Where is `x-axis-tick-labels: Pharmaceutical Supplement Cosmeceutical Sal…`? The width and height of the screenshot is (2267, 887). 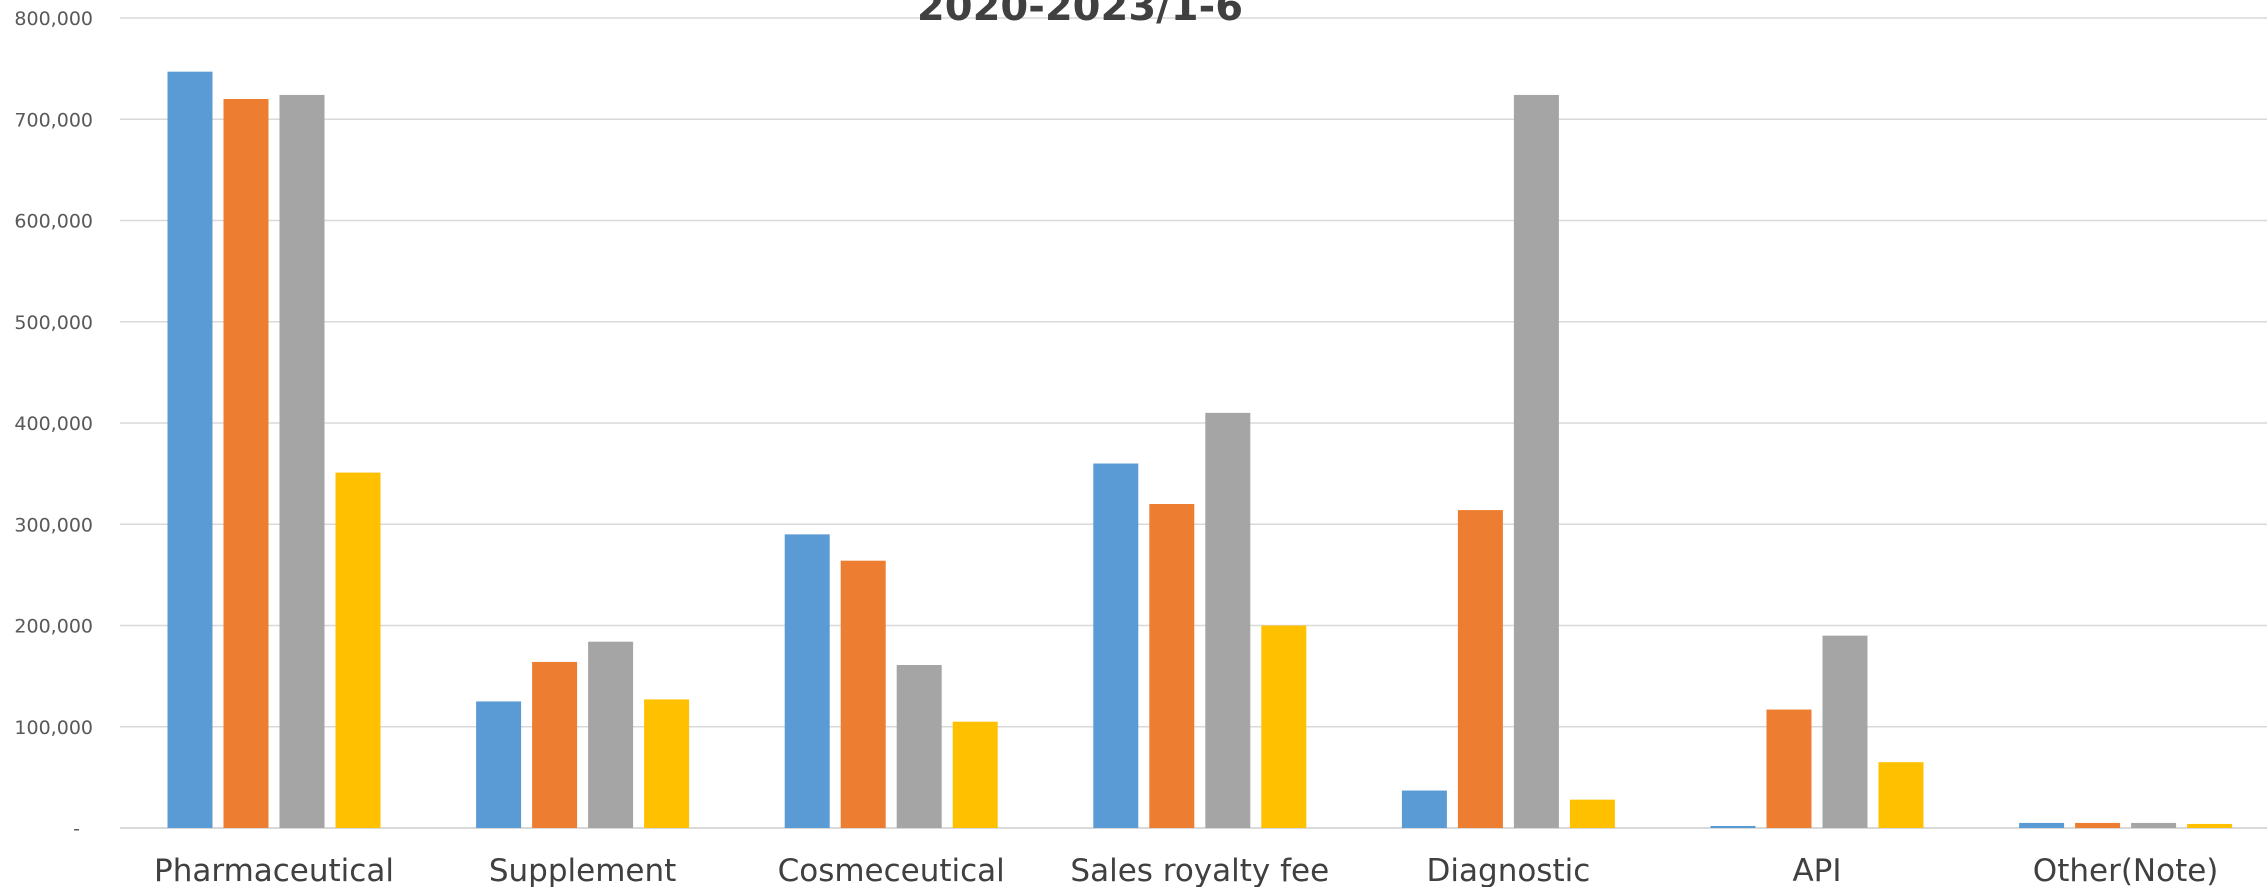 x-axis-tick-labels: Pharmaceutical Supplement Cosmeceutical Sal… is located at coordinates (1186, 870).